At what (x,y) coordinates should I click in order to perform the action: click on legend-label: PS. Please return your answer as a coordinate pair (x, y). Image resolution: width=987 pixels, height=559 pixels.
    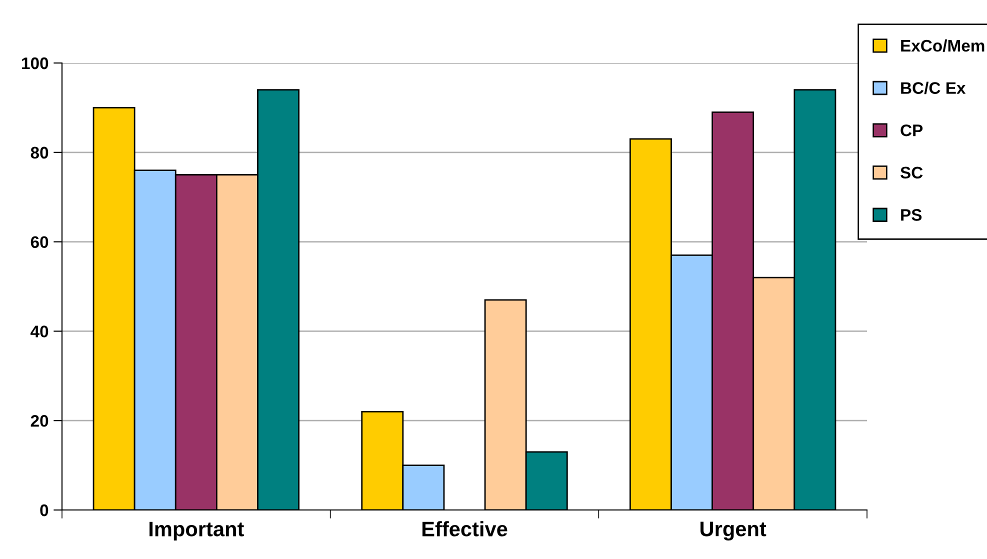
    Looking at the image, I should click on (911, 215).